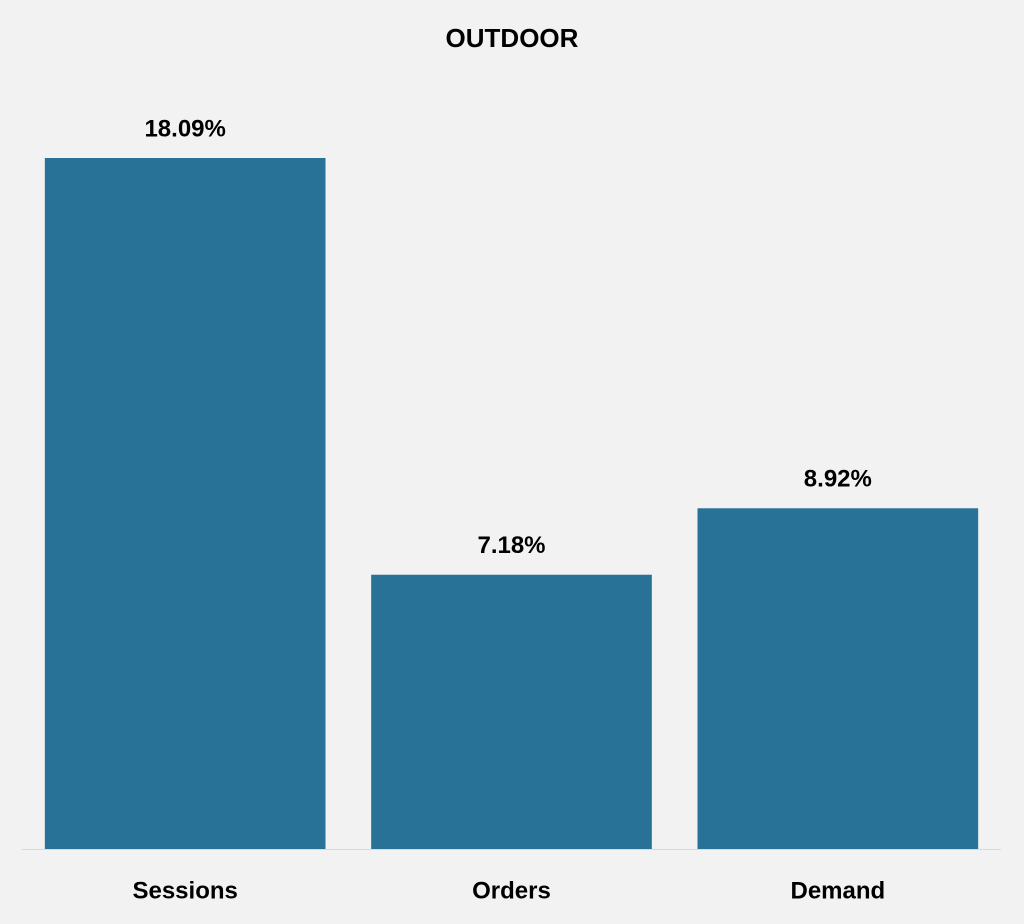 Image resolution: width=1024 pixels, height=924 pixels. I want to click on data-label: 7.18%, so click(511, 545).